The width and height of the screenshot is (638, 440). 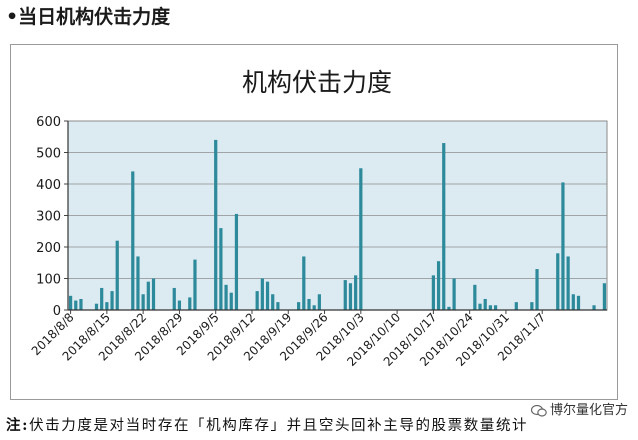 I want to click on y-tick-label: 0, so click(x=57, y=311).